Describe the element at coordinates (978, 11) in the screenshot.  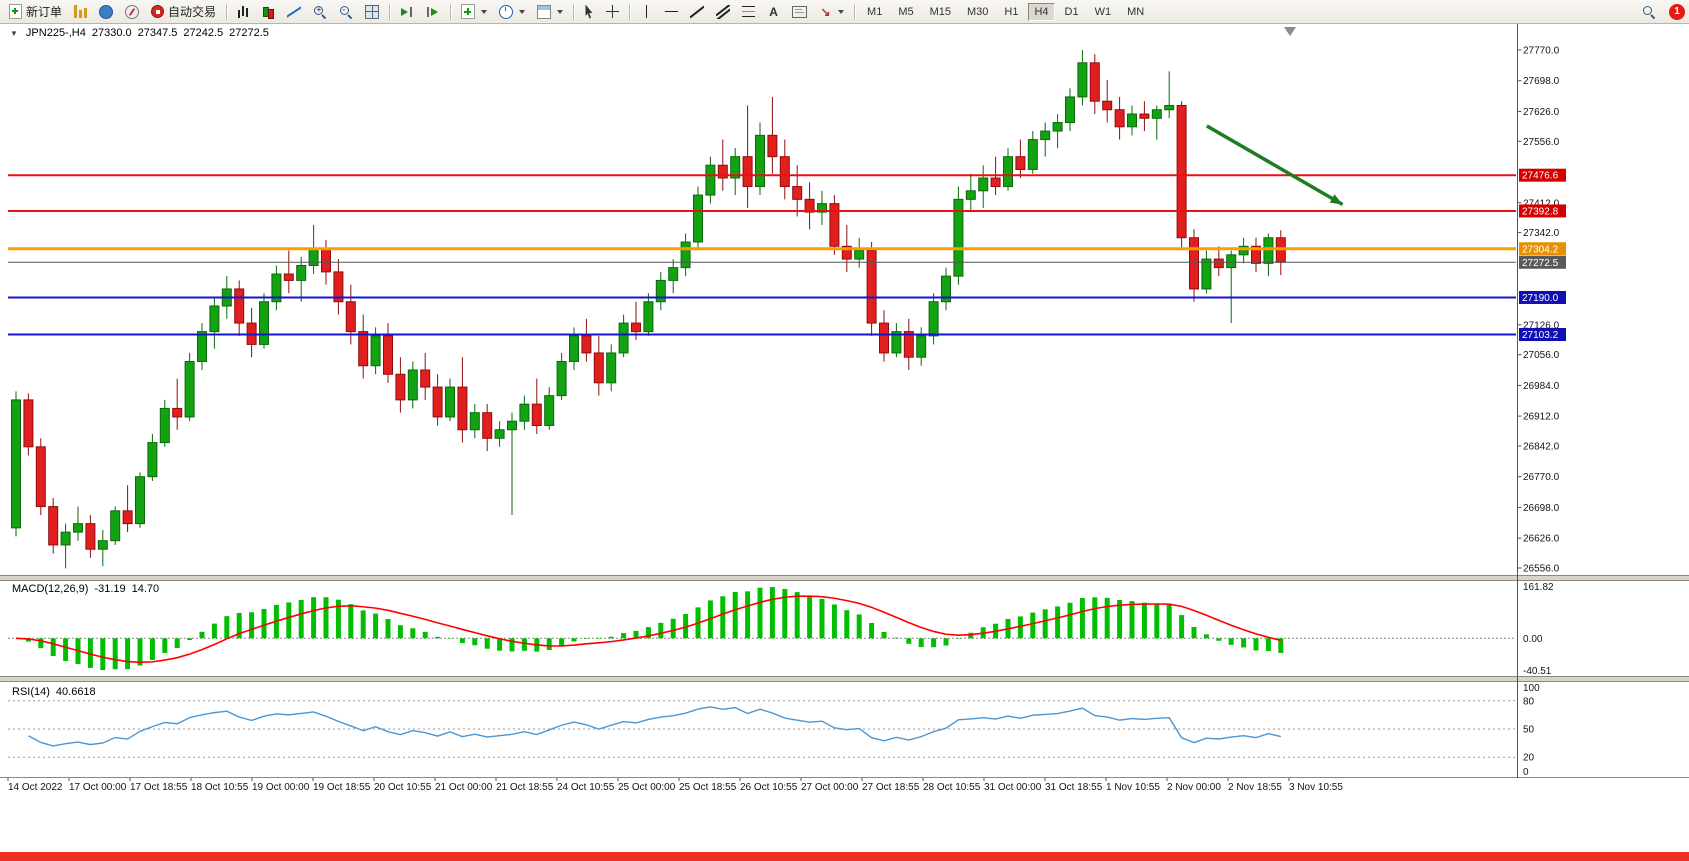
I see `timeframe-m30: M30` at that location.